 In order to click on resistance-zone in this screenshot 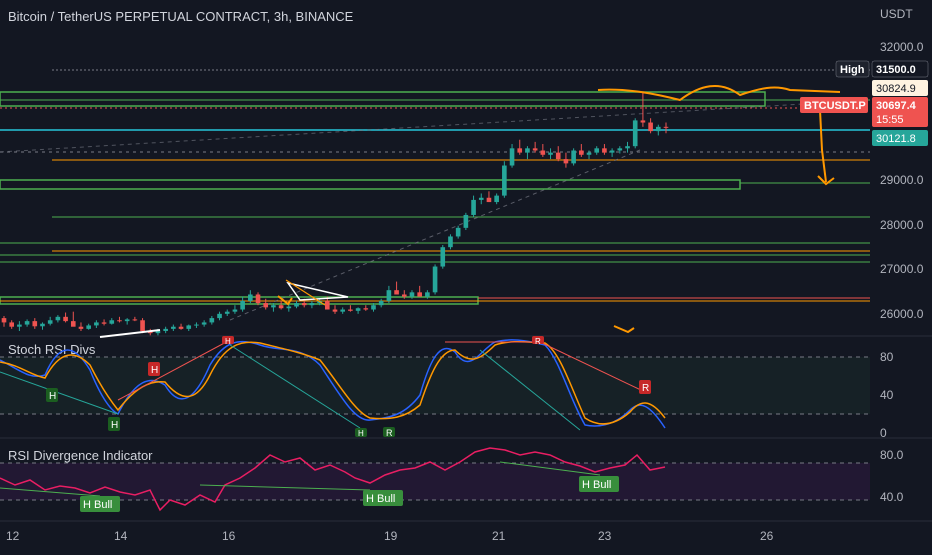, I will do `click(383, 99)`.